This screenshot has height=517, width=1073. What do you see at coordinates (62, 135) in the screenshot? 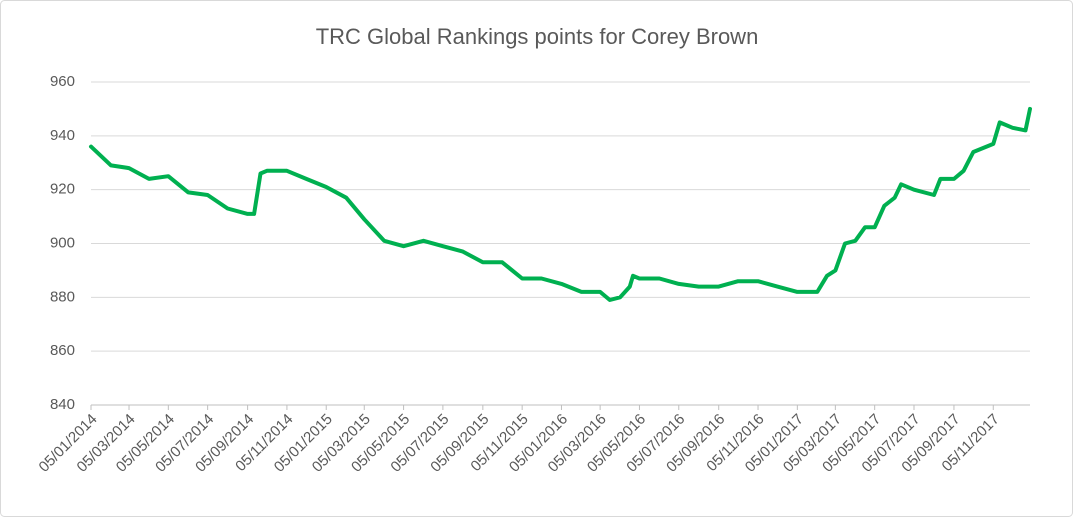
I see `y-tick-label: 940` at bounding box center [62, 135].